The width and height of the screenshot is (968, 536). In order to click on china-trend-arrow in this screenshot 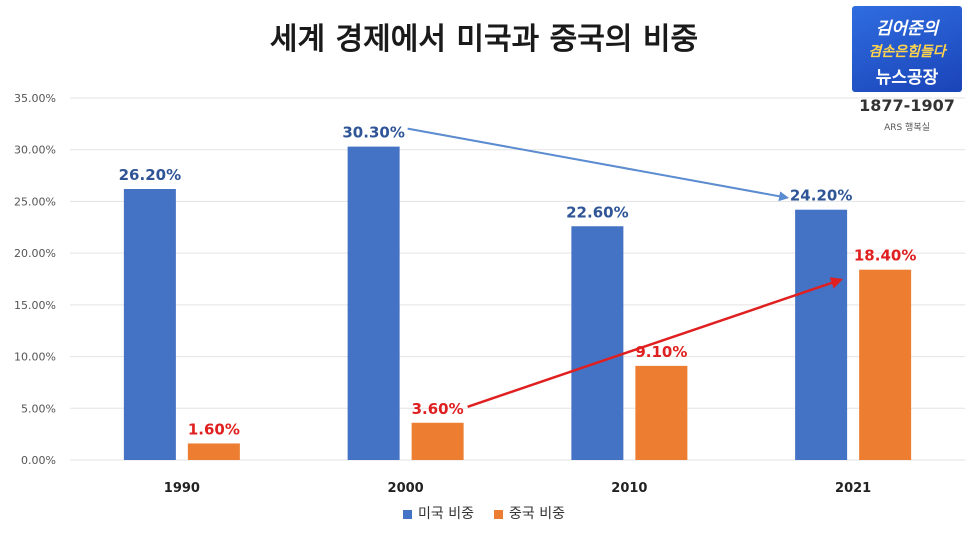, I will do `click(655, 342)`.